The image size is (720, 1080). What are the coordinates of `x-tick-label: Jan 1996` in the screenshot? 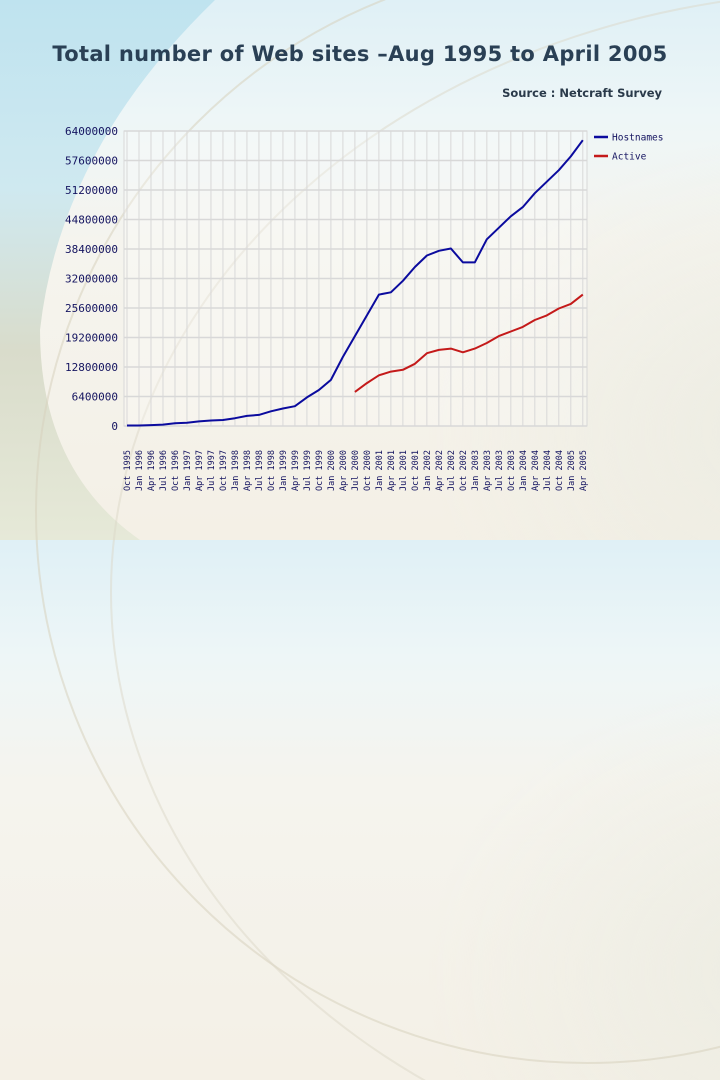 It's located at (140, 470).